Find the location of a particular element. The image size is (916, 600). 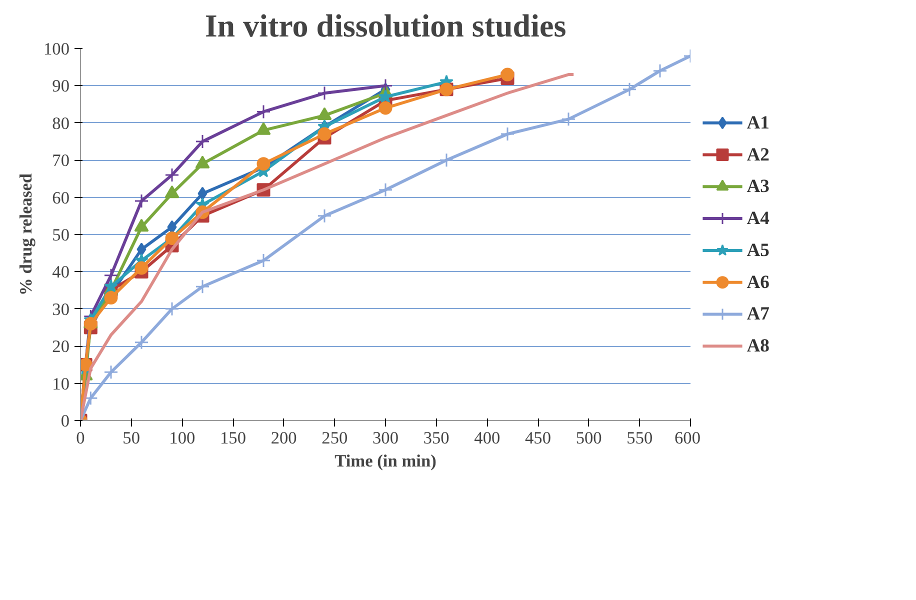

x-tick-label: 150 is located at coordinates (233, 438).